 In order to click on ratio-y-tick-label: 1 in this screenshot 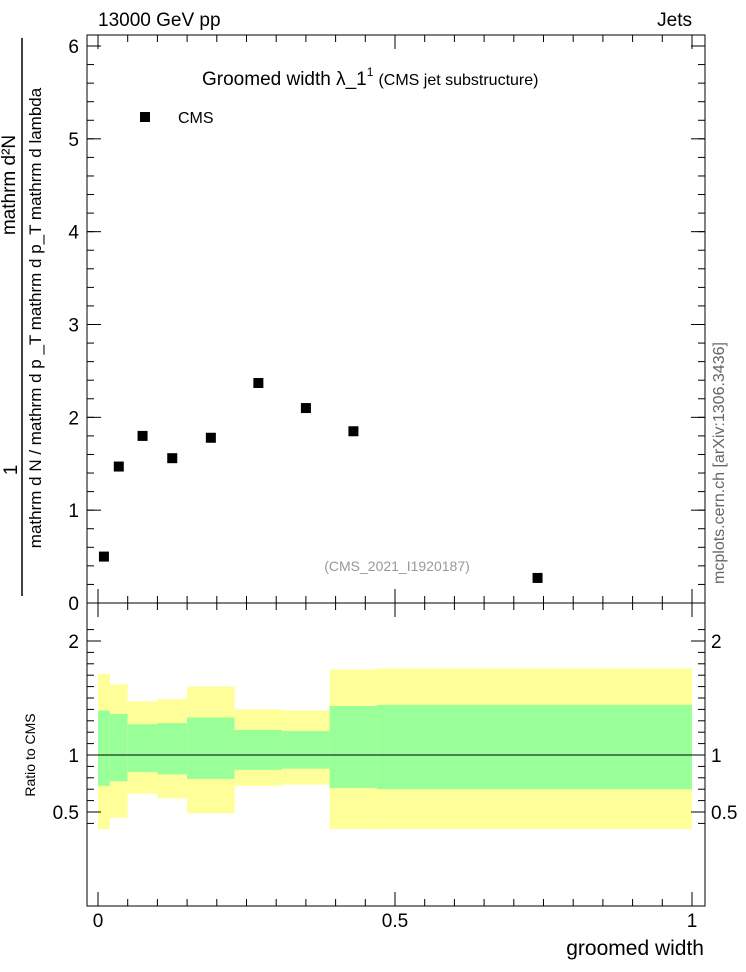, I will do `click(73, 756)`.